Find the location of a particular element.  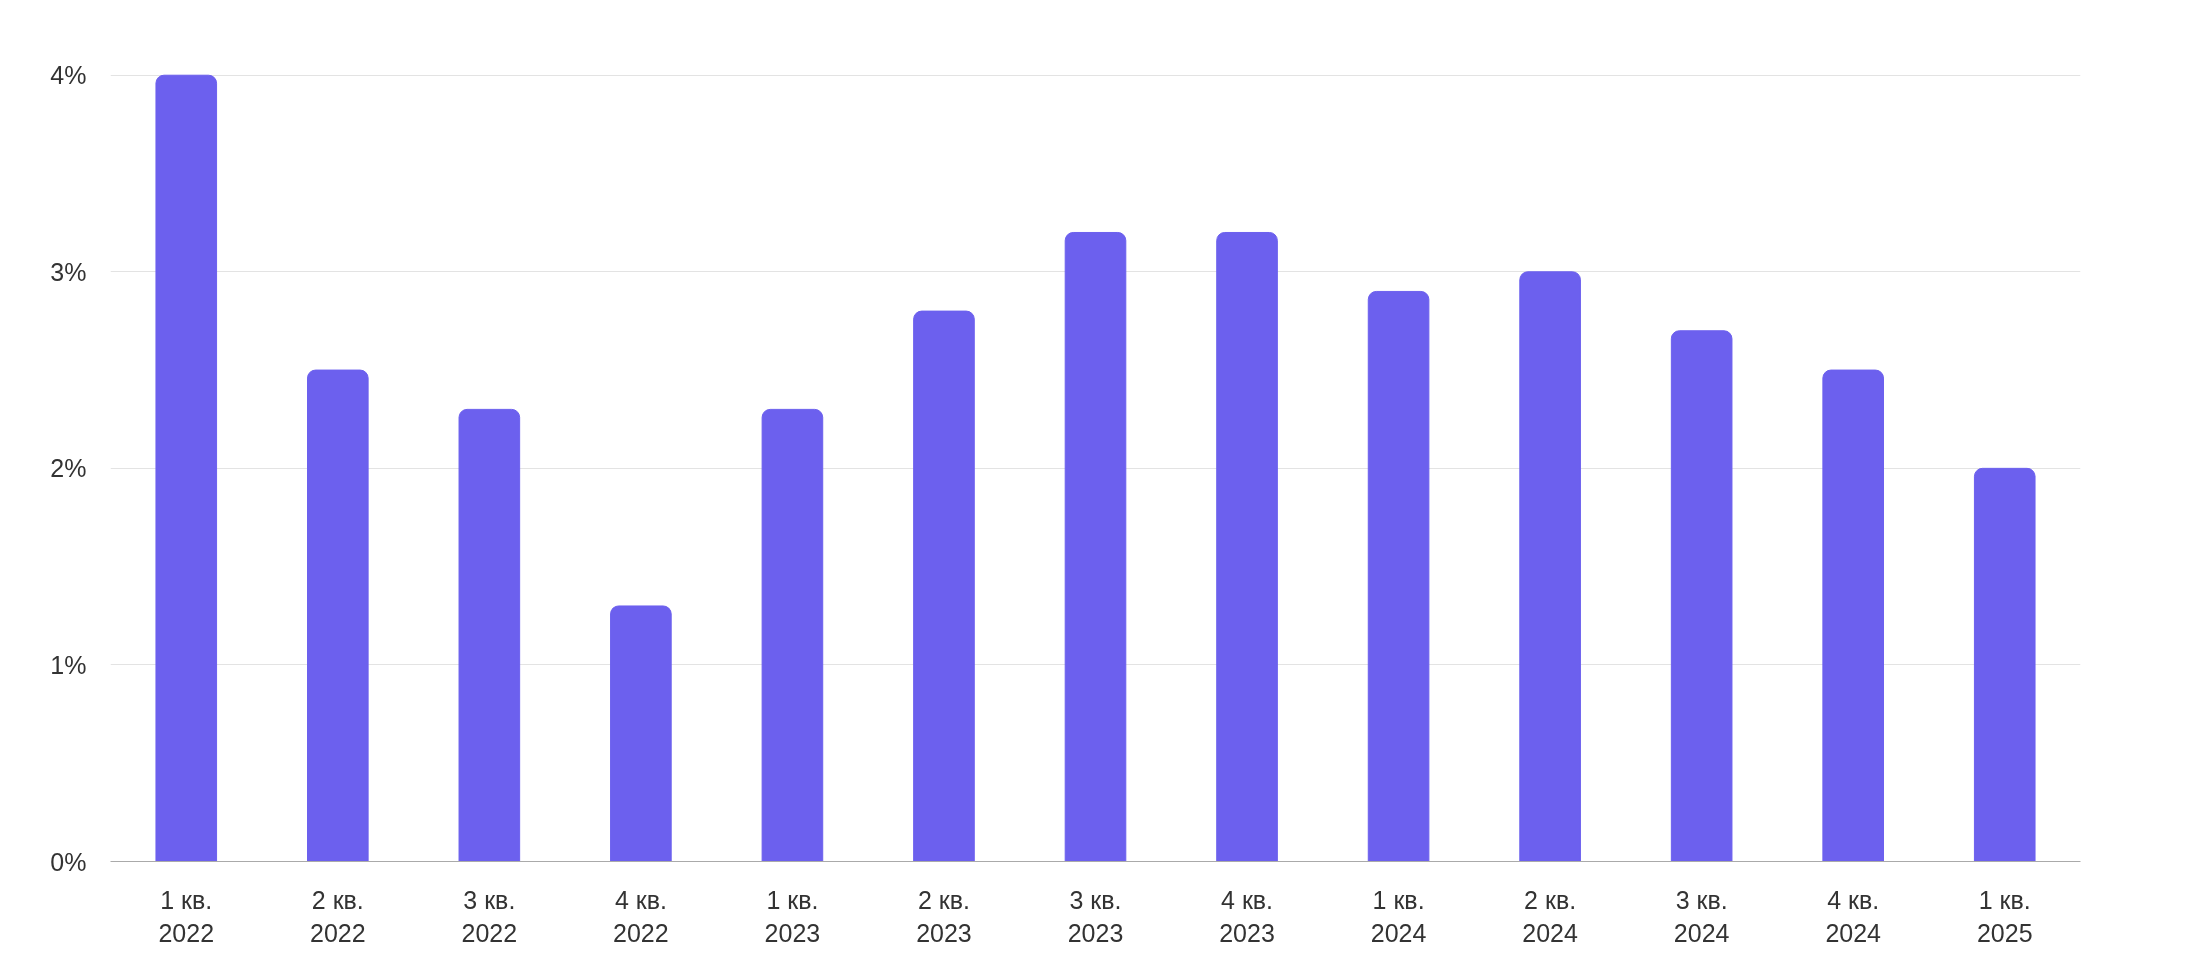

x-tick-label: 1 кв. 2025 is located at coordinates (2004, 916).